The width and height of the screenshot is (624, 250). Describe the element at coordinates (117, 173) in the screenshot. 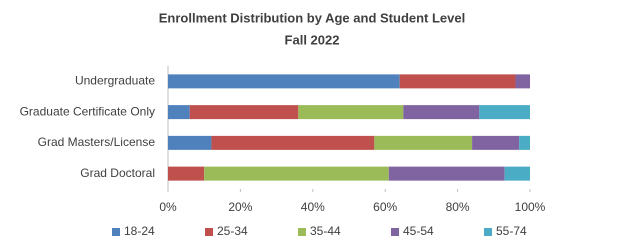

I see `y-tick-label: Grad Doctoral` at that location.